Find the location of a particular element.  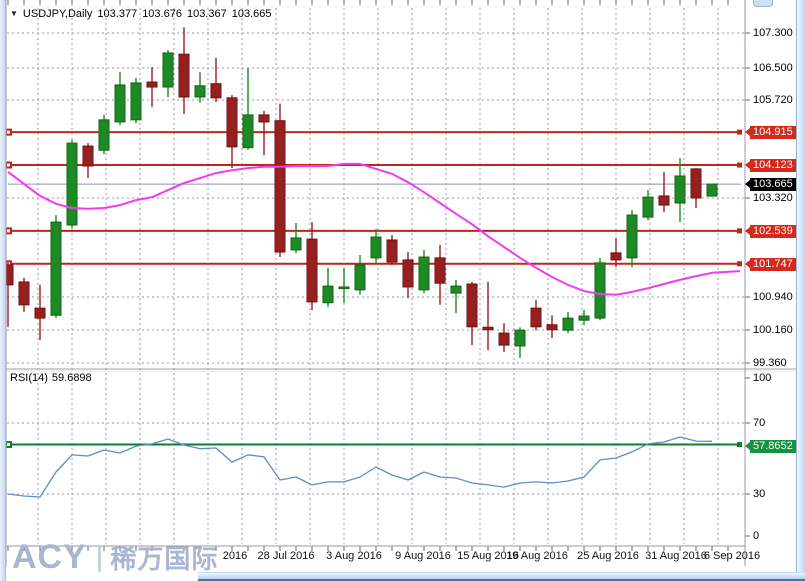

price-axis-label: 105.720 is located at coordinates (769, 100).